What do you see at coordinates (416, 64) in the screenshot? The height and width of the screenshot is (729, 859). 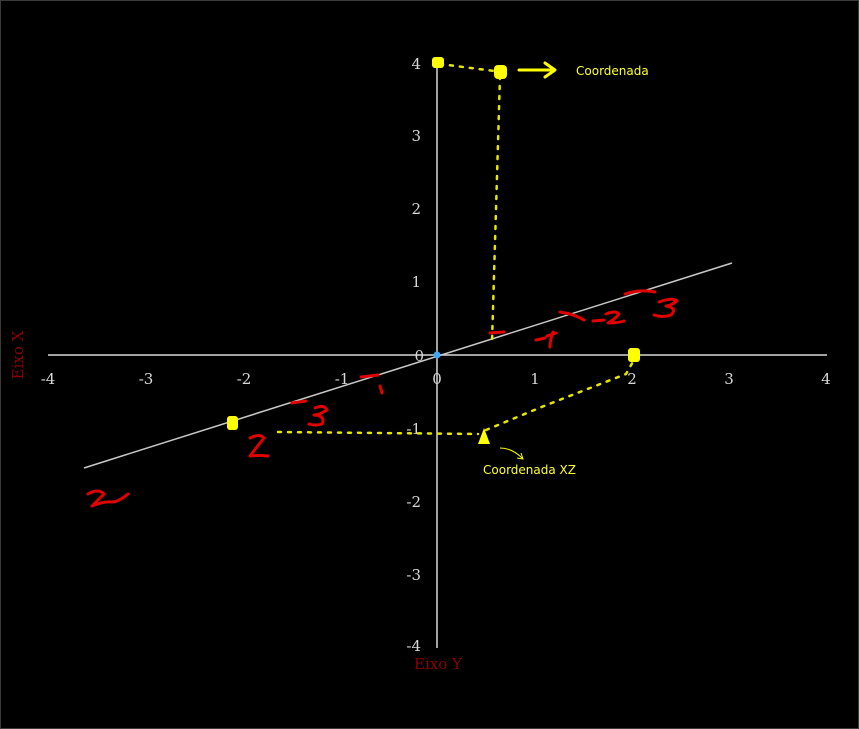 I see `tick-label-v0: 4` at bounding box center [416, 64].